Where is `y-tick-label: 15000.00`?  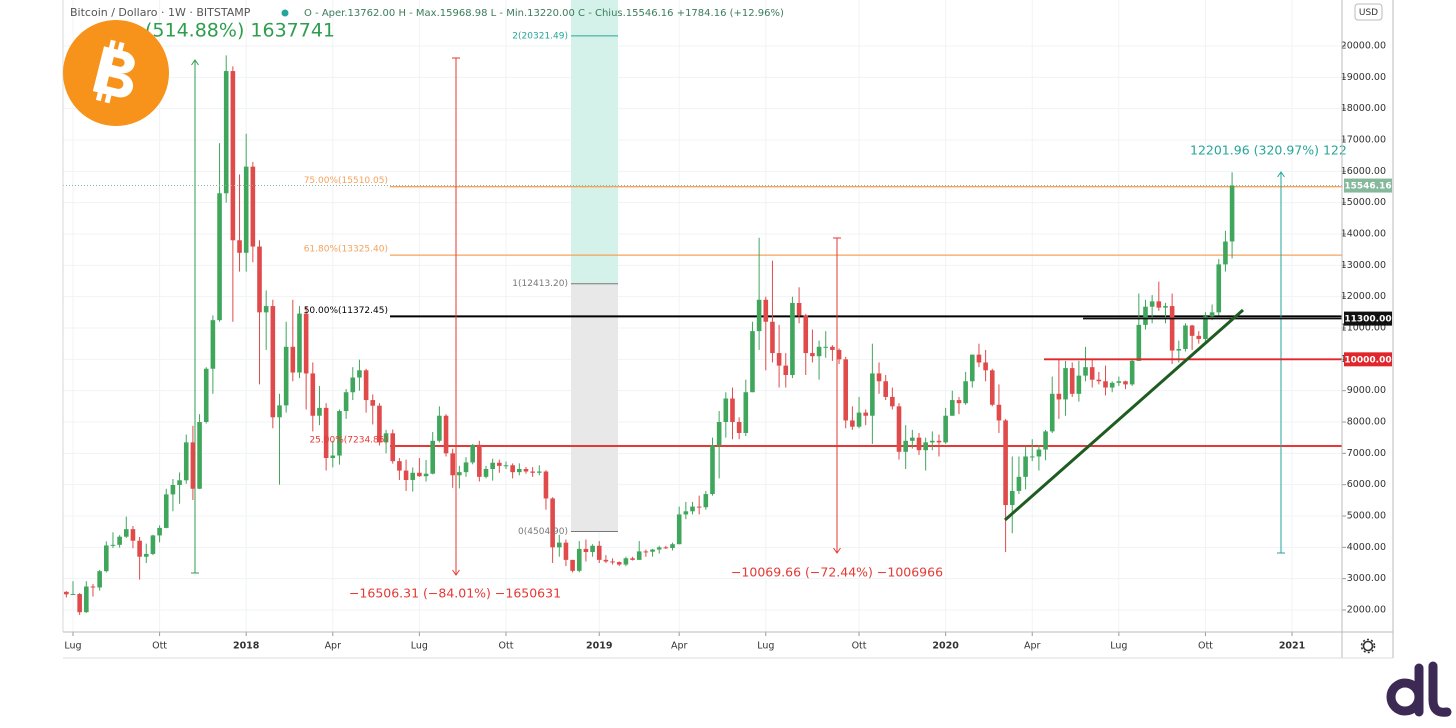
y-tick-label: 15000.00 is located at coordinates (1363, 202).